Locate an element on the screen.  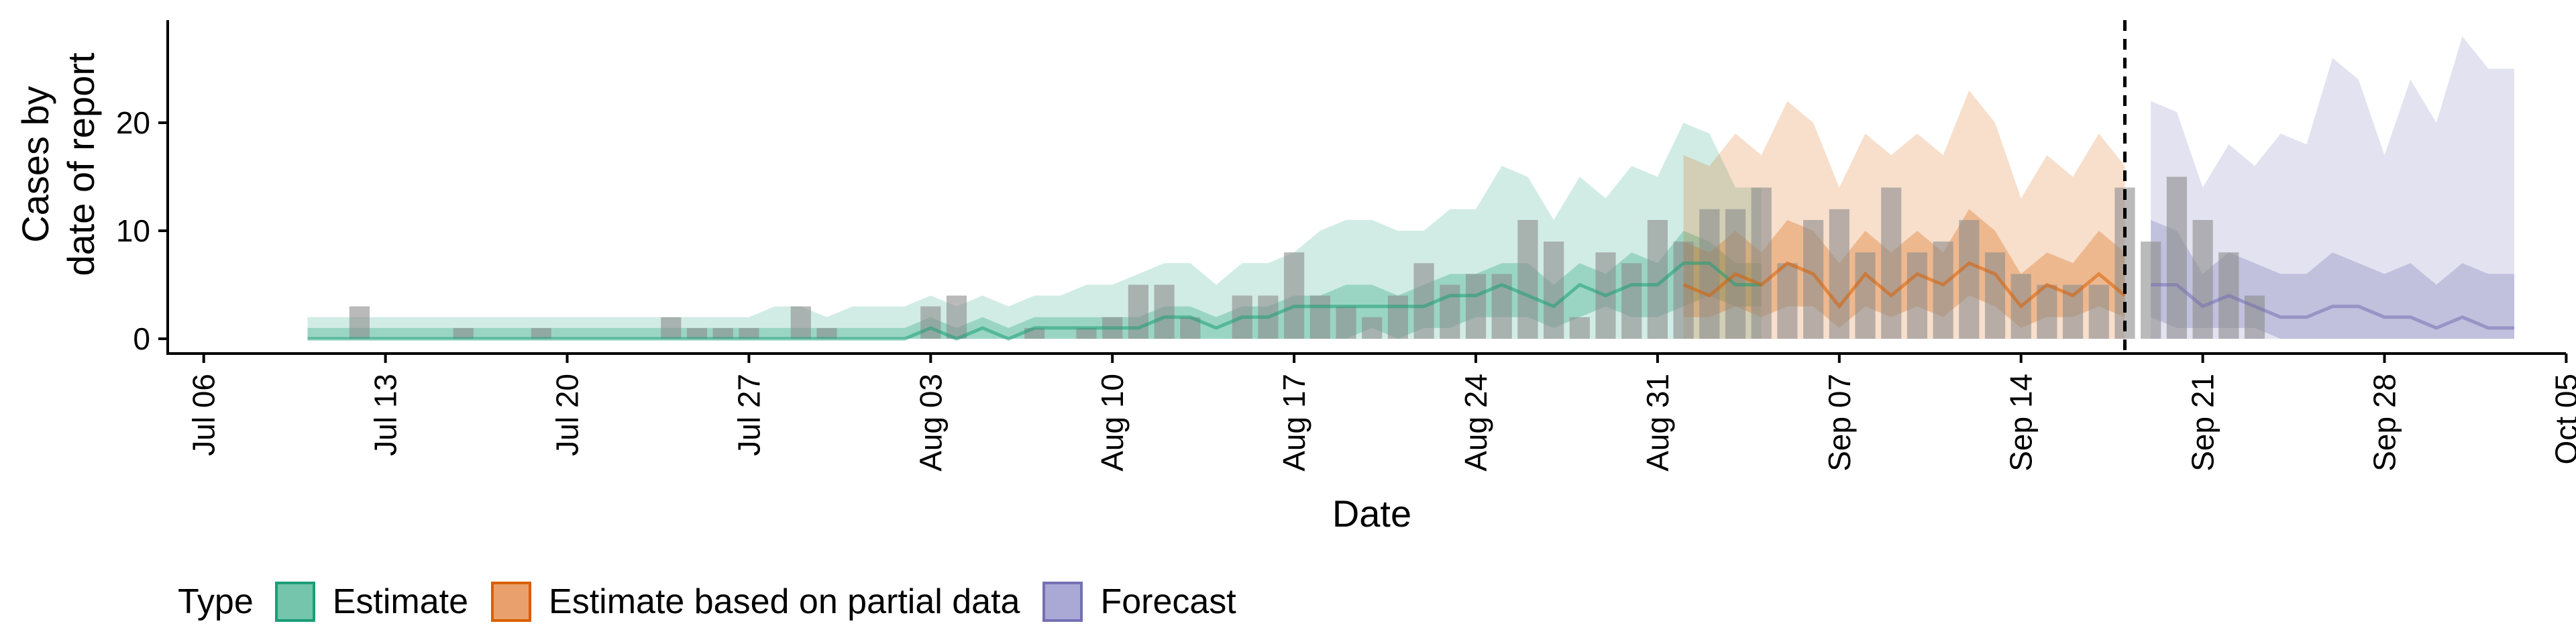
x-tick-label: Jul 20 is located at coordinates (567, 415).